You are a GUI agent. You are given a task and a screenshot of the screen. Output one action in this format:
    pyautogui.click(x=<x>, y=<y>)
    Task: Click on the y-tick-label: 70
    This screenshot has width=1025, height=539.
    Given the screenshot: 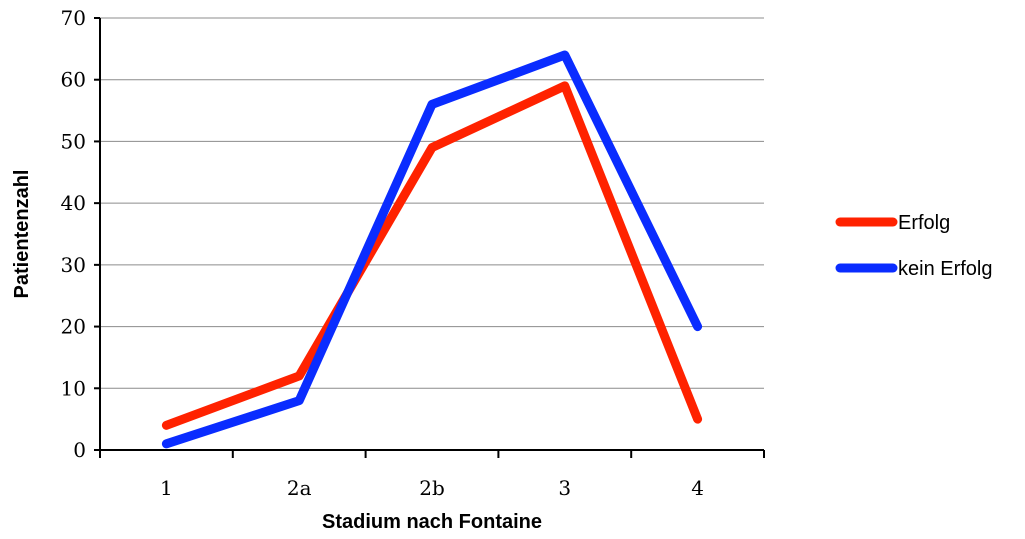 What is the action you would take?
    pyautogui.click(x=73, y=18)
    